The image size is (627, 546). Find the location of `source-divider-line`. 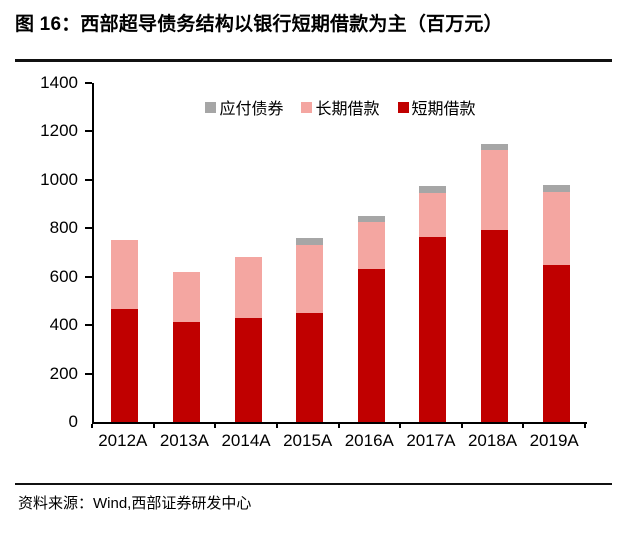

source-divider-line is located at coordinates (313, 484).